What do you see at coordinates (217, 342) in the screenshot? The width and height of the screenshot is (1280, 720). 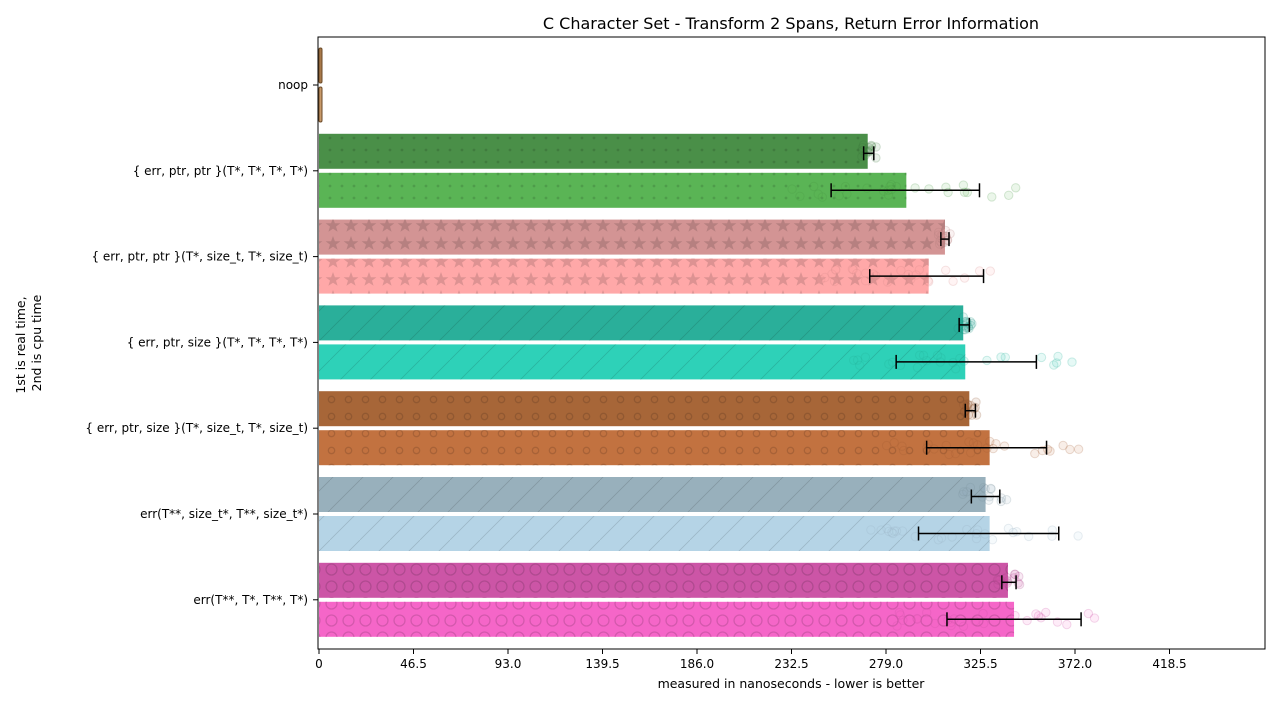 I see `y-tick-label: { err, ptr, size }(T*, T*, T*, T*)` at bounding box center [217, 342].